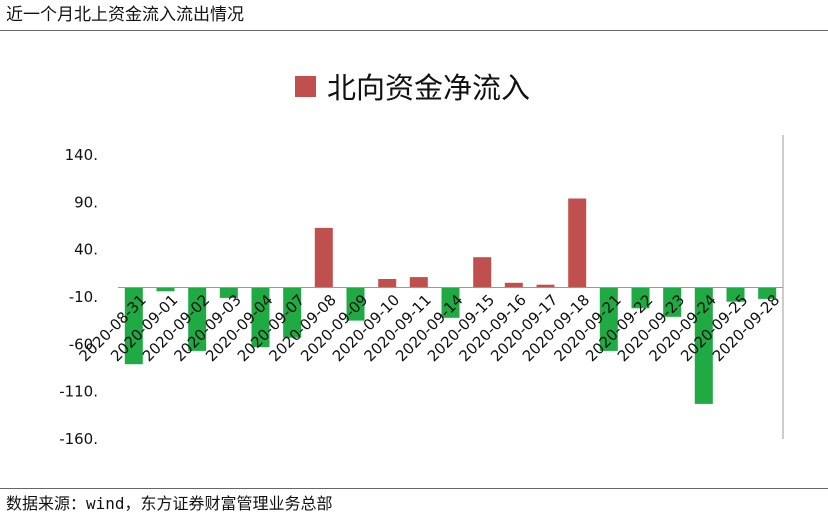 This screenshot has width=828, height=521. I want to click on y-tick-label: 140., so click(81, 155).